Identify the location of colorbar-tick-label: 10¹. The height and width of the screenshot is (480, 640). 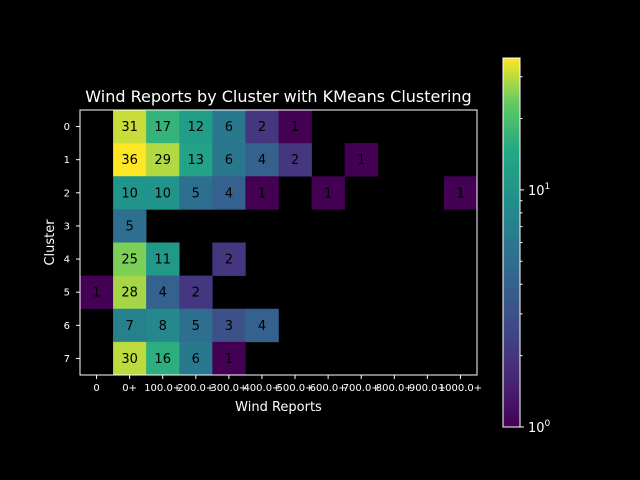
(539, 190).